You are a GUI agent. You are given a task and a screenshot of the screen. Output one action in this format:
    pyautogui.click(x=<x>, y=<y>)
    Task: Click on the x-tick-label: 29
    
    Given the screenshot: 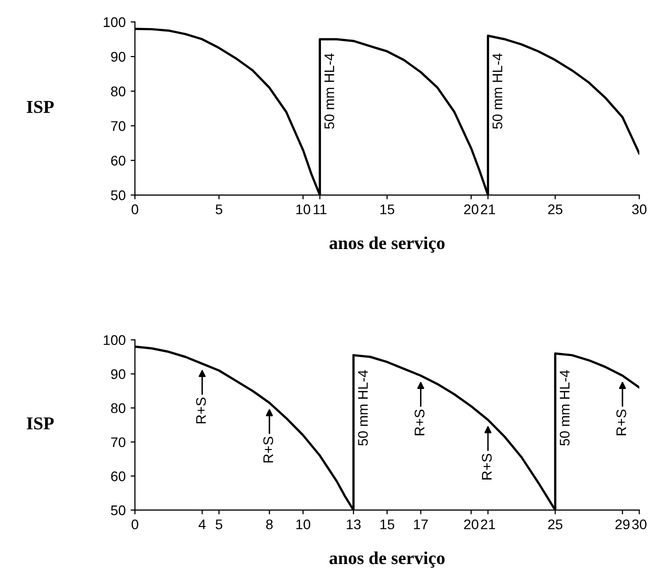 What is the action you would take?
    pyautogui.click(x=622, y=524)
    